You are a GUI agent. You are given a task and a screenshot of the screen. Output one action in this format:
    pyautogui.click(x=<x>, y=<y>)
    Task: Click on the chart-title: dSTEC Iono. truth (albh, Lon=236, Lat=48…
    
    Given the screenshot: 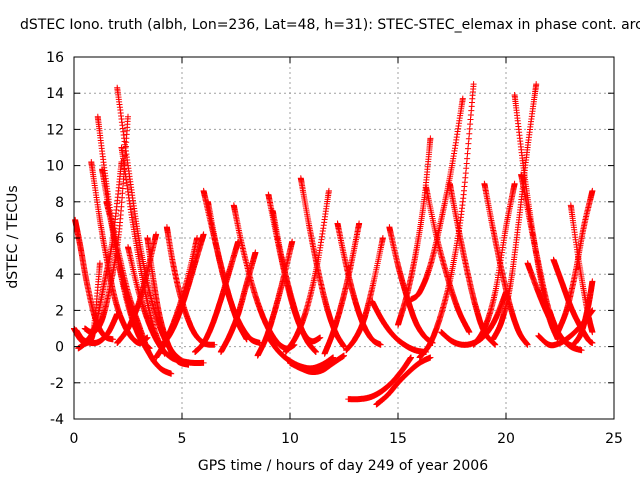 What is the action you would take?
    pyautogui.click(x=330, y=25)
    